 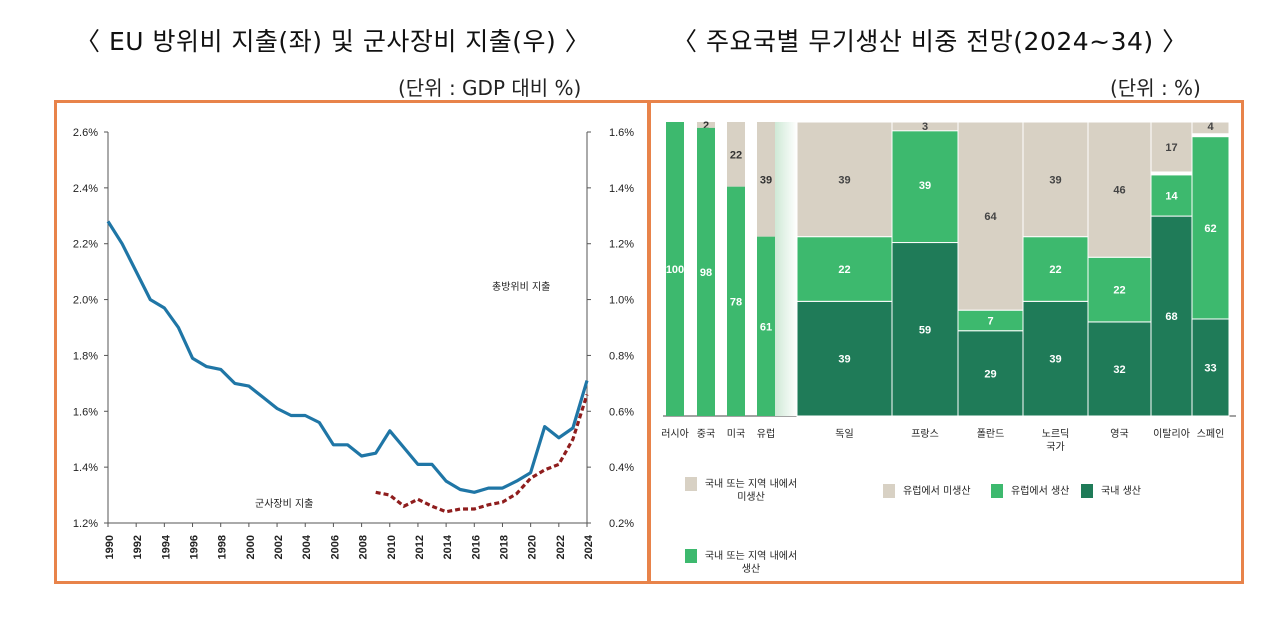 What do you see at coordinates (1171, 148) in the screenshot?
I see `bar-value-label: 17` at bounding box center [1171, 148].